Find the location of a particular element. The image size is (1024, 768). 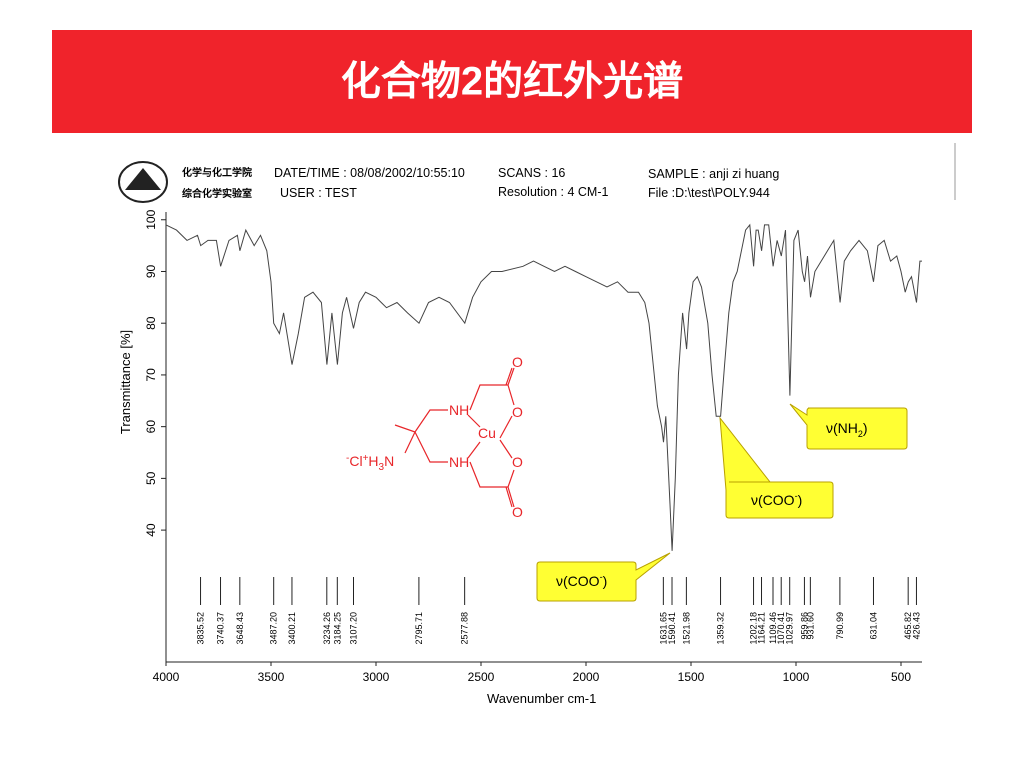

peak-label: 631.04 is located at coordinates (873, 626).